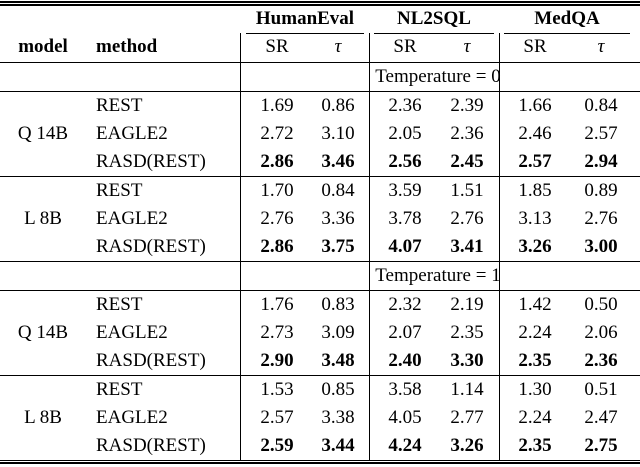  Describe the element at coordinates (405, 246) in the screenshot. I see `value-cell: 4.07` at that location.